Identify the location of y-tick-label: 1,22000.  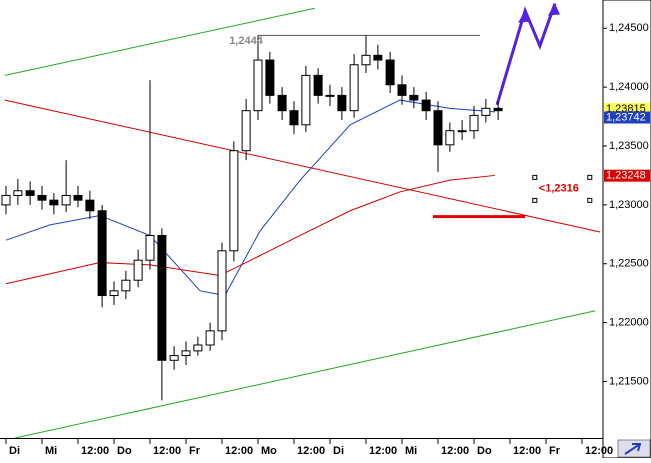
(629, 323).